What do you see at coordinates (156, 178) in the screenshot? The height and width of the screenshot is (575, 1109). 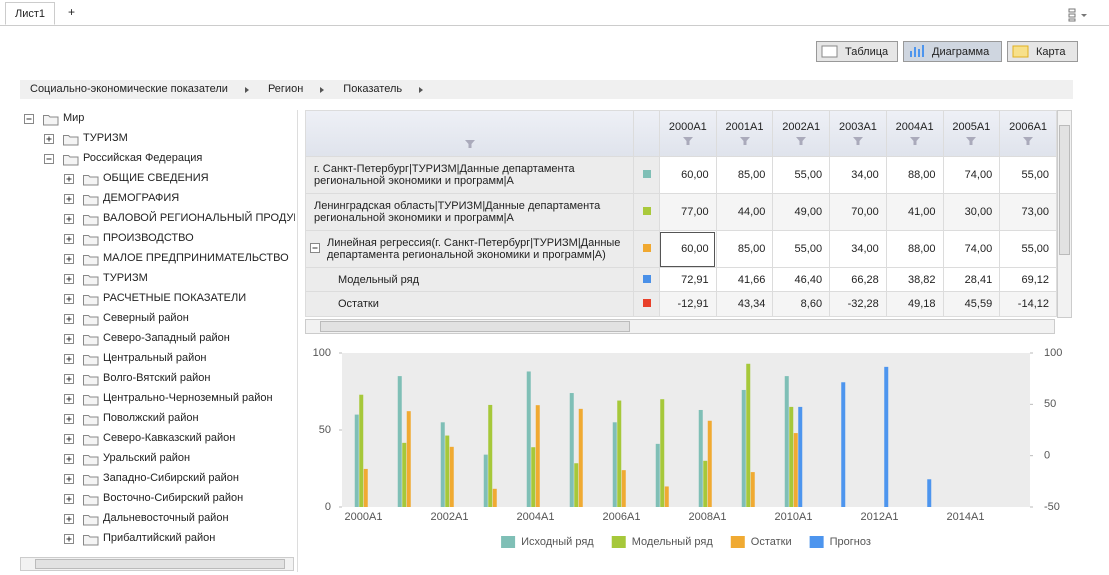 I see `tree-label: ОБЩИЕ СВЕДЕНИЯ` at bounding box center [156, 178].